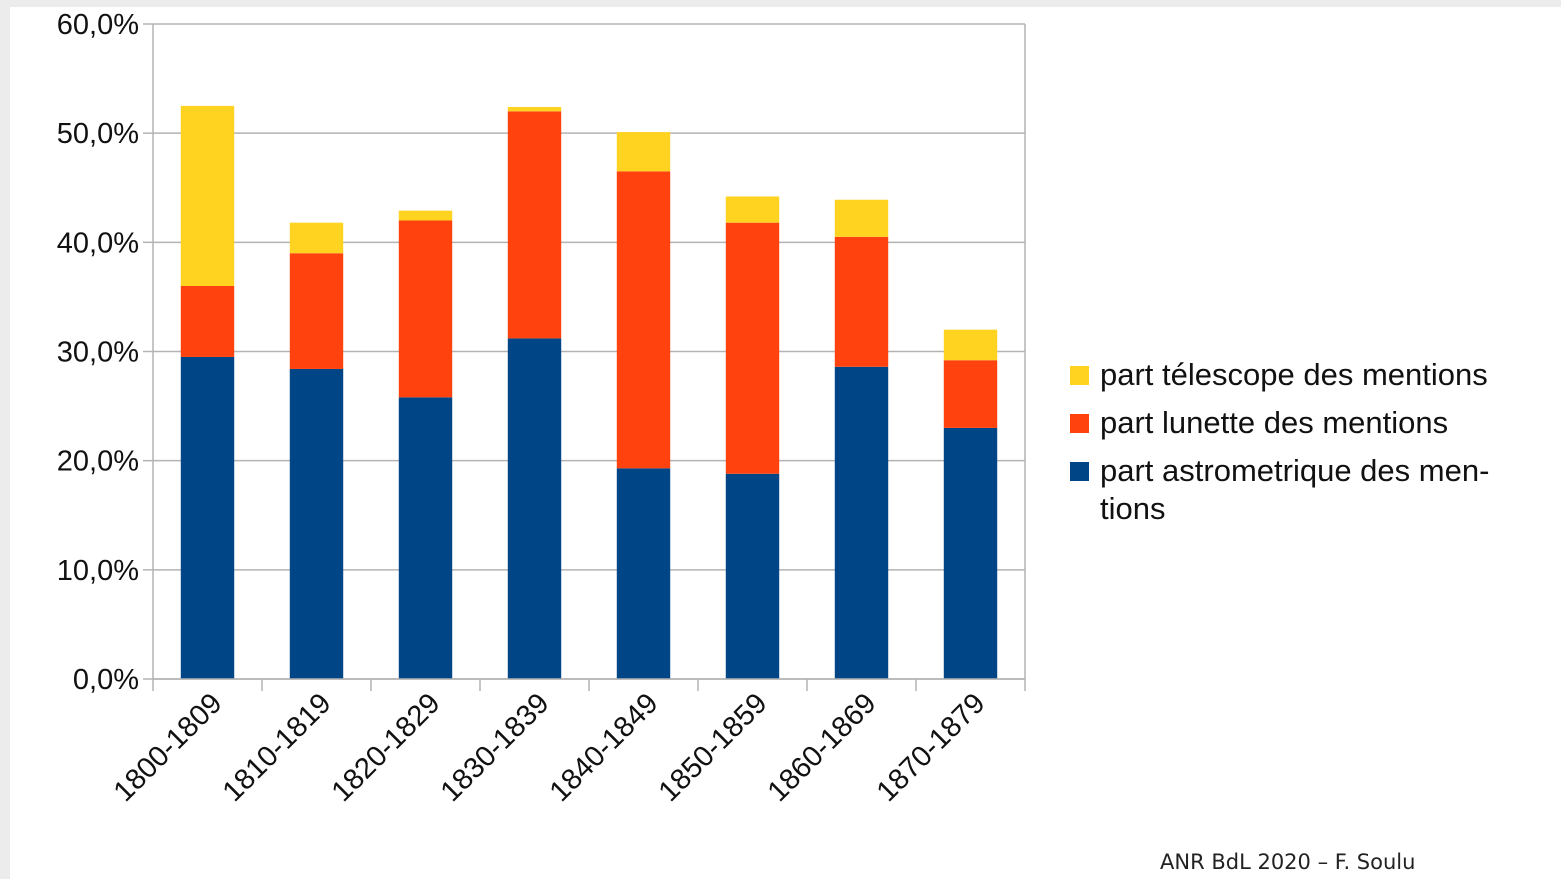  I want to click on x-tick-label: 1870-1879, so click(931, 747).